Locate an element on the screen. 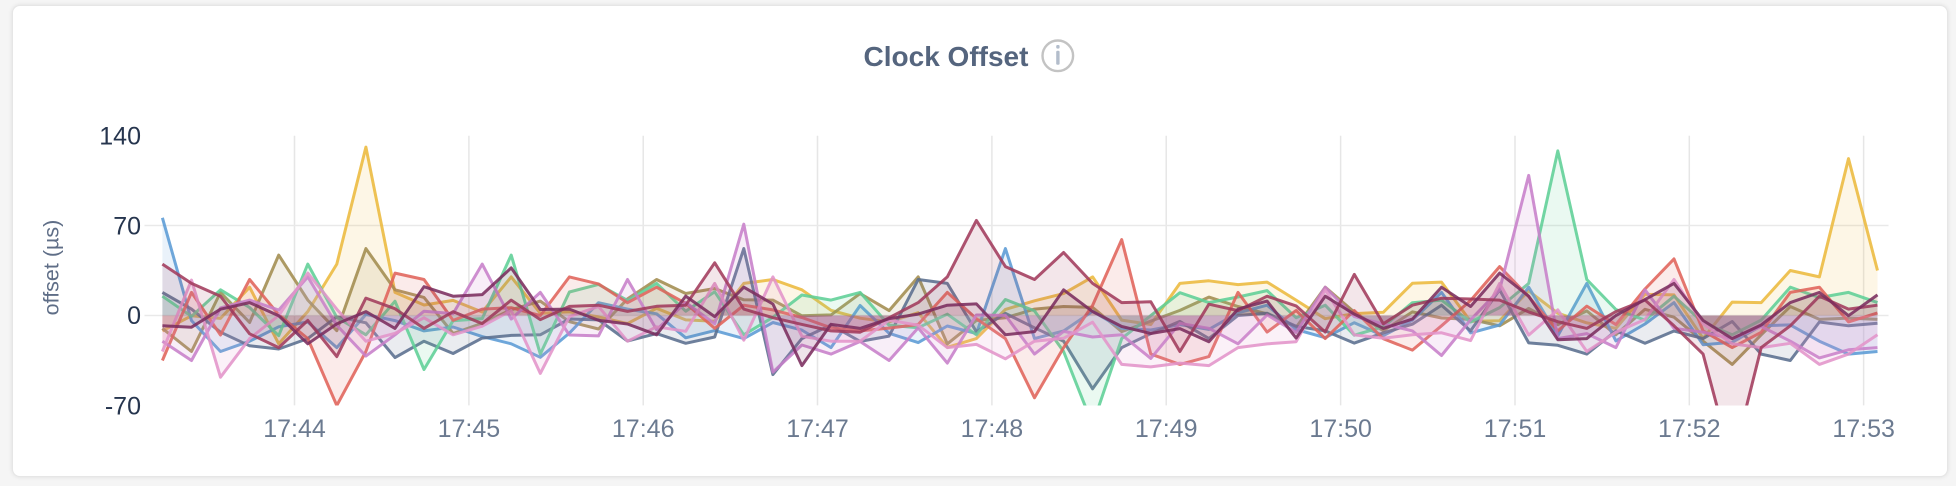  svg-text: 17:51 is located at coordinates (1515, 429).